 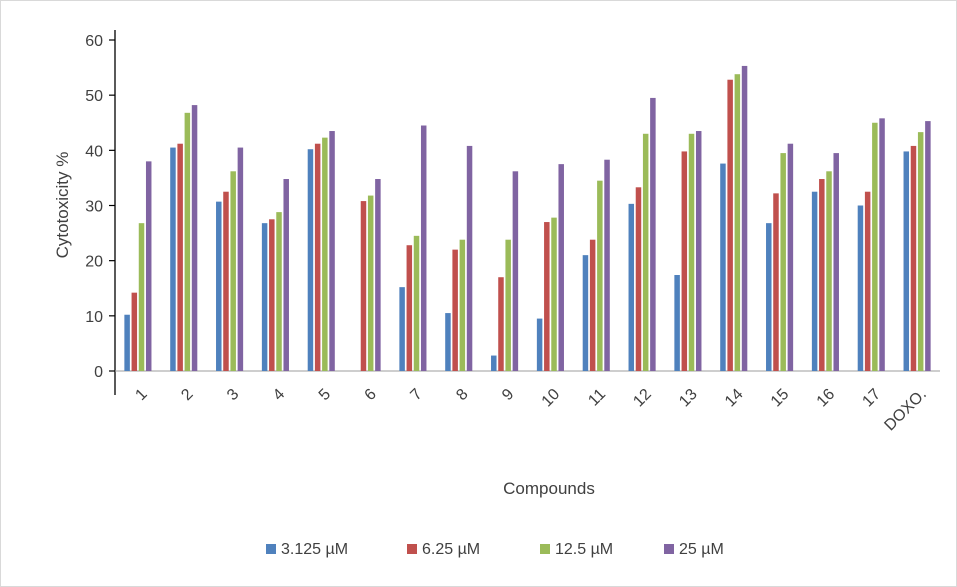 I want to click on y-tick-label: 10, so click(x=94, y=317).